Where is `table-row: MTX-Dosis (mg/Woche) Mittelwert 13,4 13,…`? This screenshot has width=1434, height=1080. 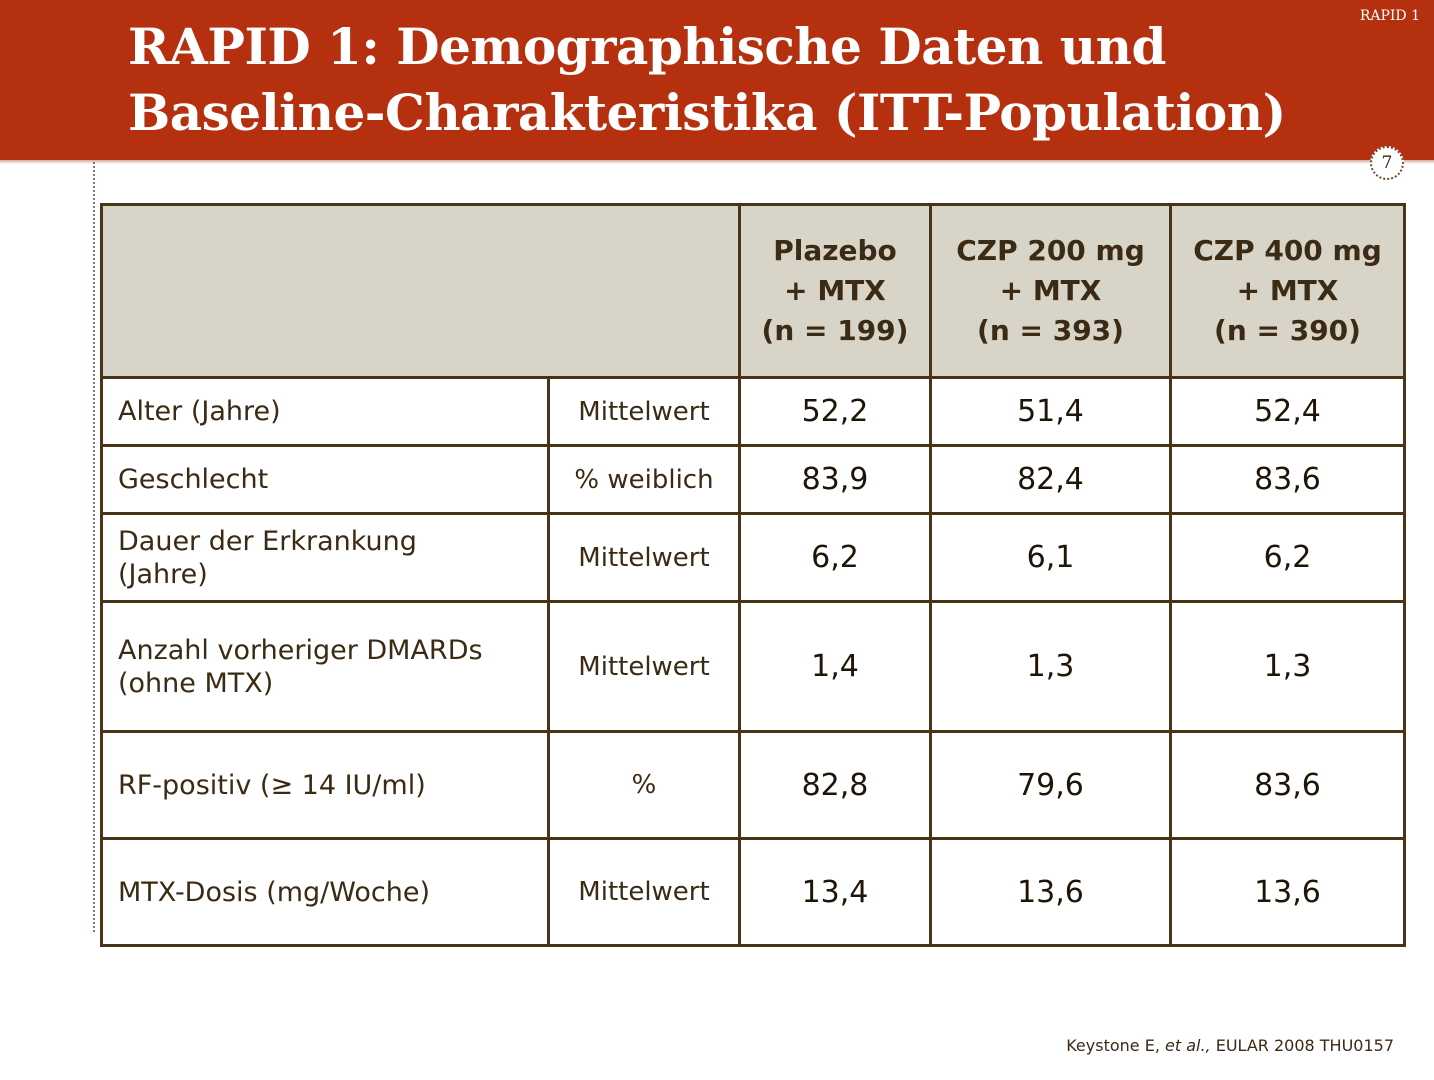
table-row: MTX-Dosis (mg/Woche) Mittelwert 13,4 13,… is located at coordinates (753, 892).